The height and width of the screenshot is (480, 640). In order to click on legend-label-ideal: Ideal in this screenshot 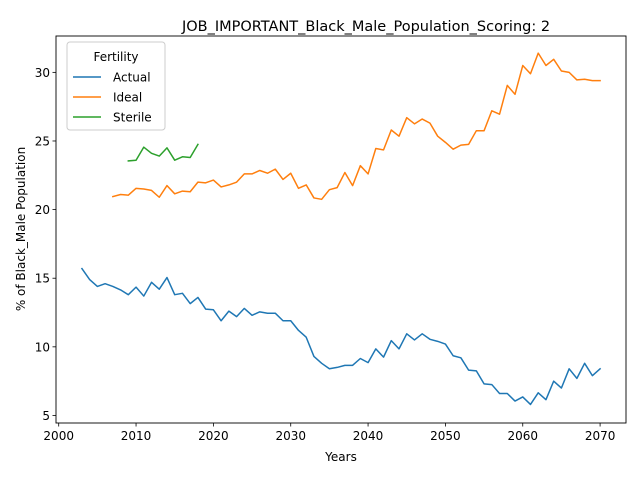, I will do `click(127, 98)`.